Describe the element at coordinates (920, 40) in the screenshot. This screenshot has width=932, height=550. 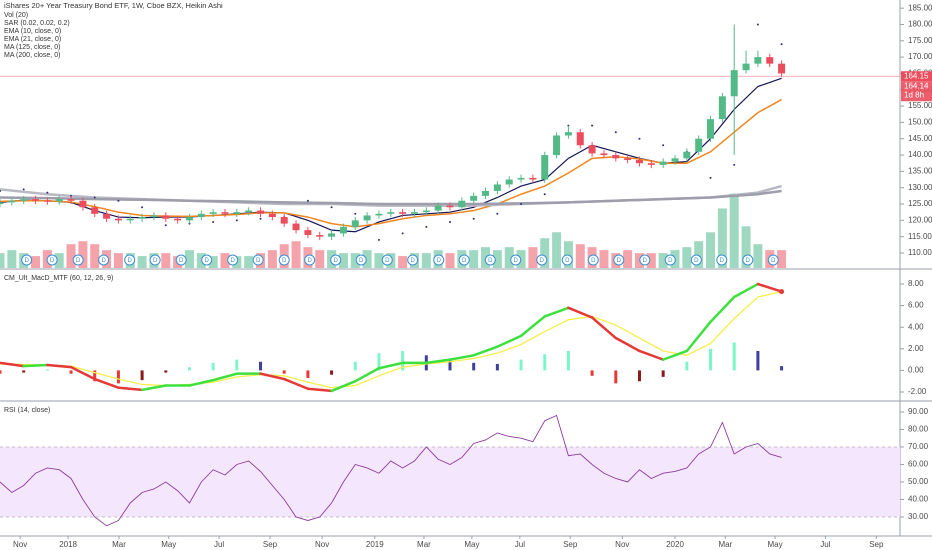
I see `y-tick-label: 175.00` at that location.